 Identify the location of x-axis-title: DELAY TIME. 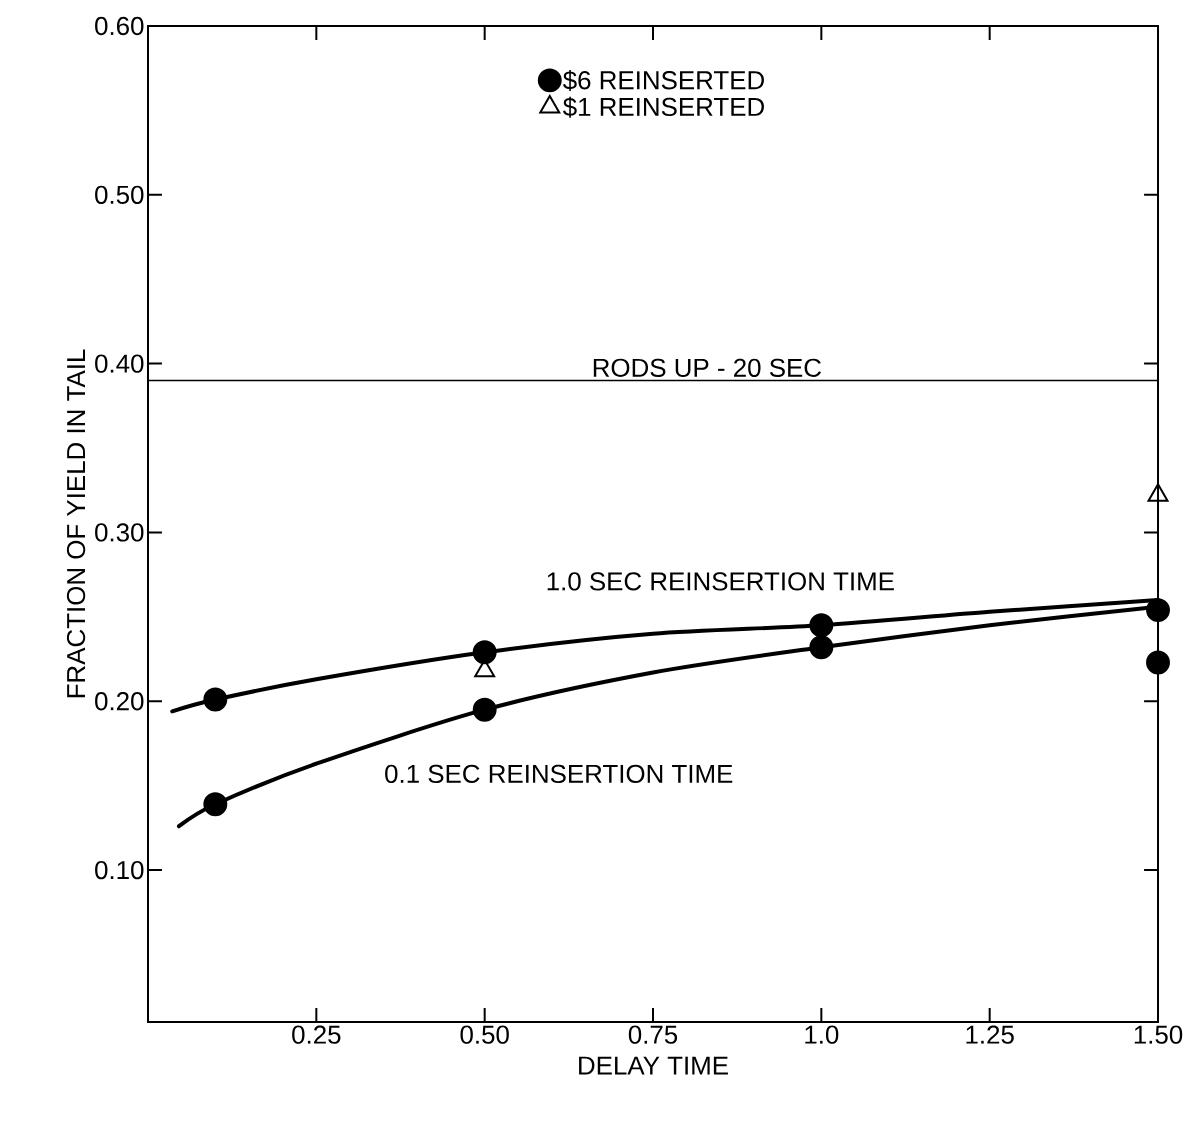
(653, 1065).